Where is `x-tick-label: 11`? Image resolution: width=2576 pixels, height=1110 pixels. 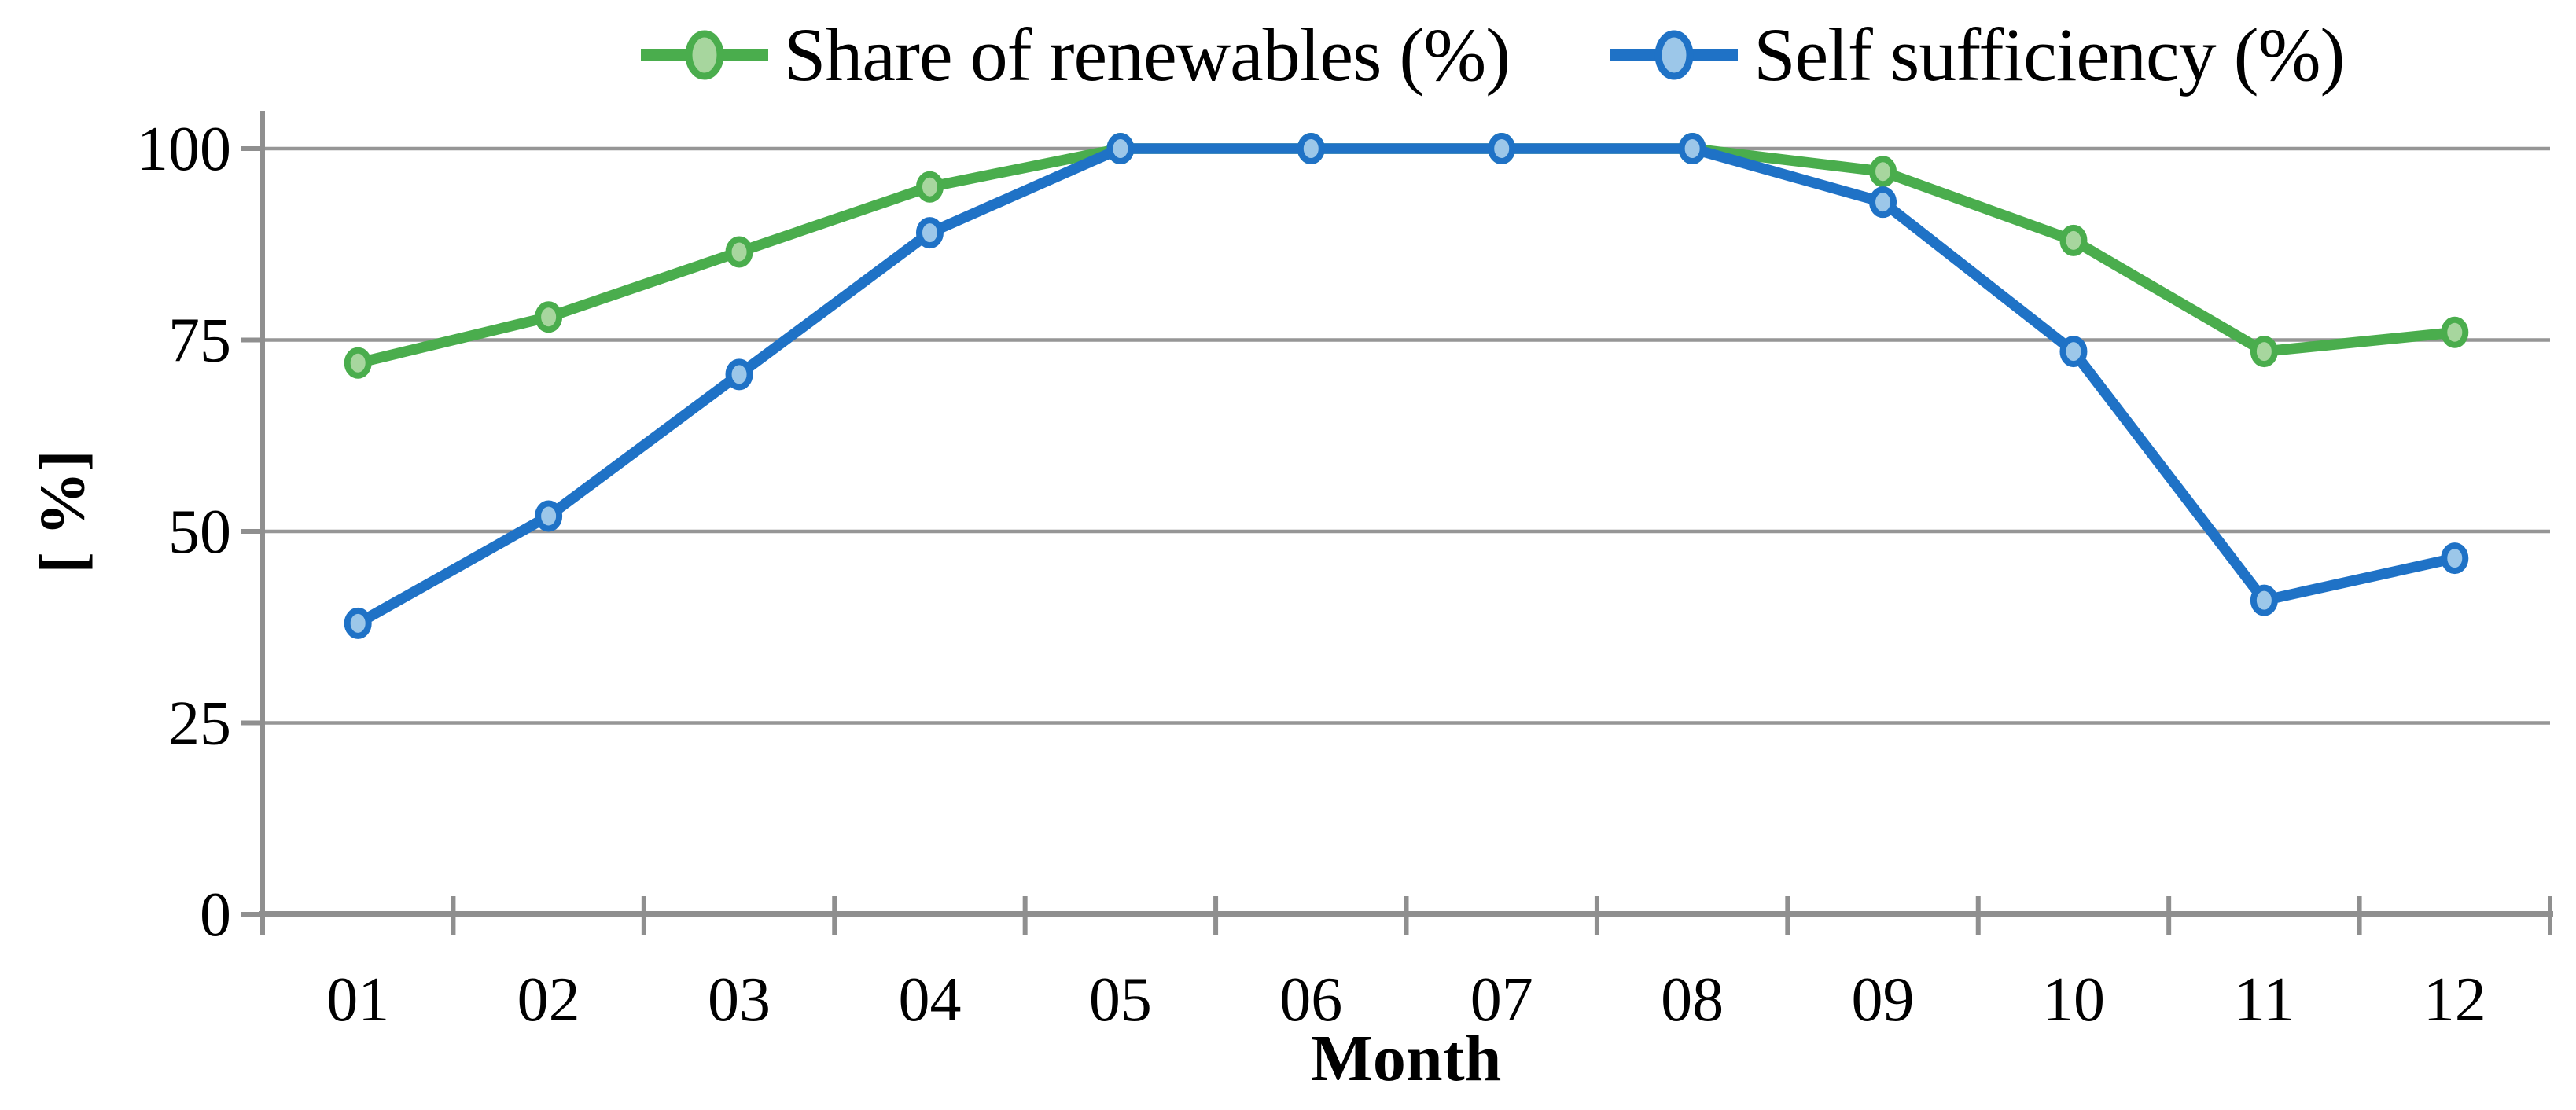
x-tick-label: 11 is located at coordinates (2264, 1000).